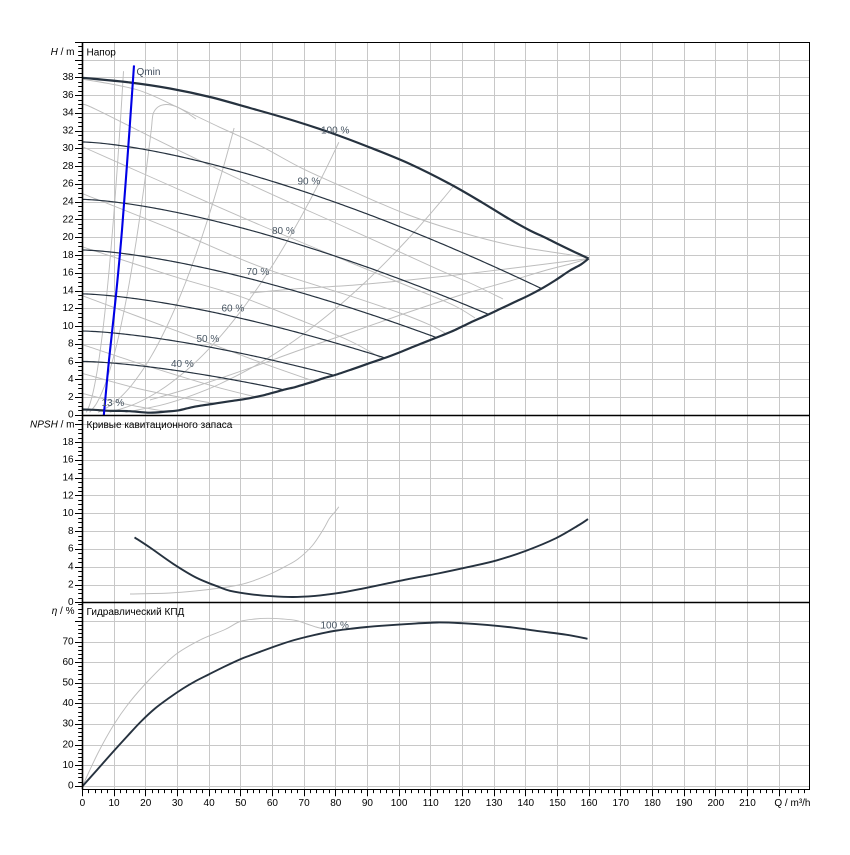 The image size is (850, 855). What do you see at coordinates (68, 113) in the screenshot?
I see `svg-text: 34` at bounding box center [68, 113].